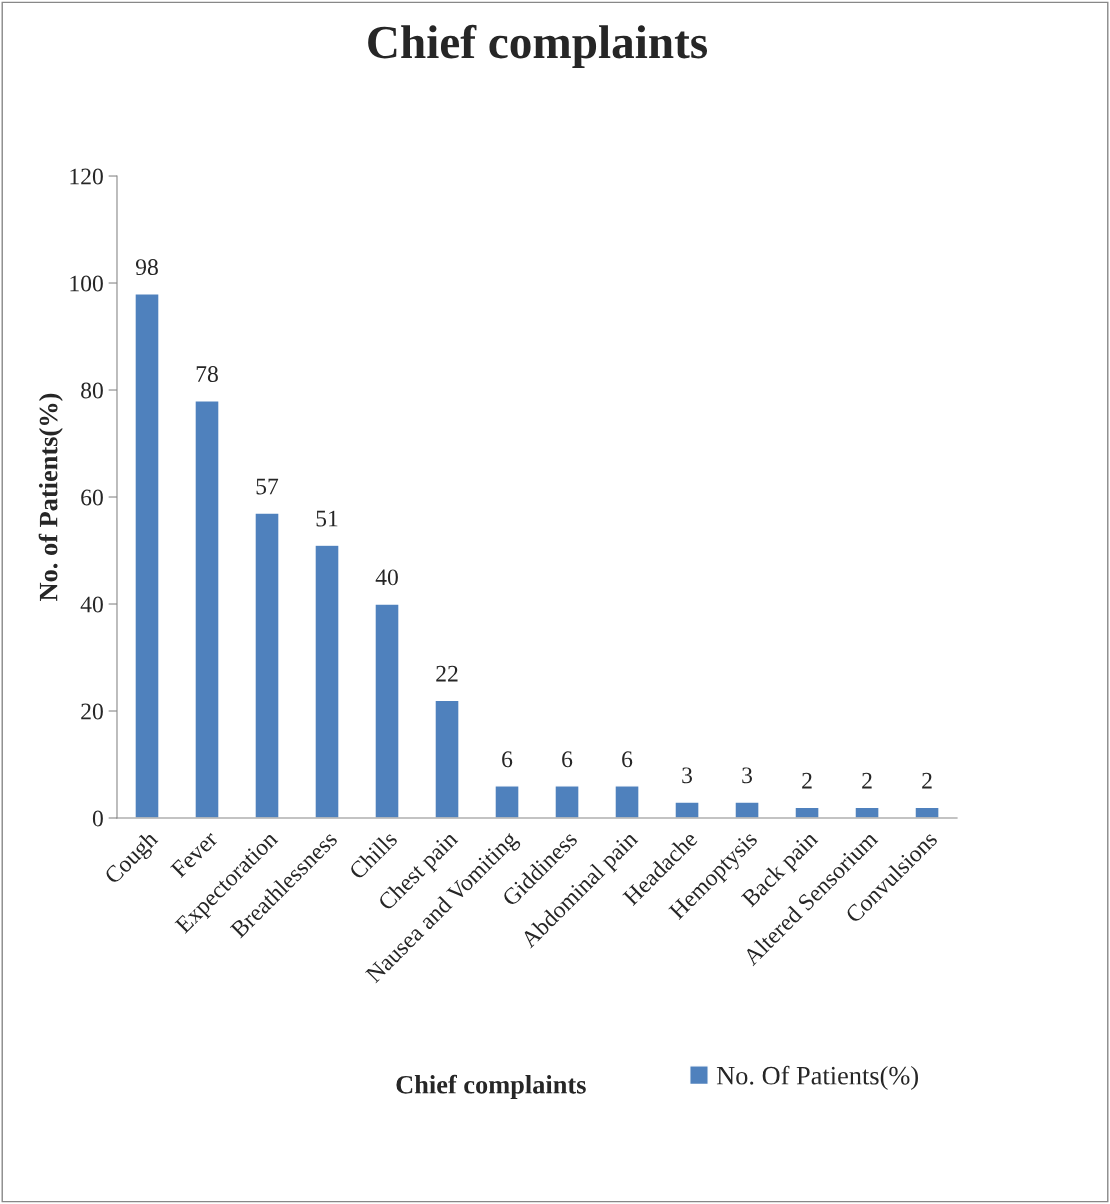  What do you see at coordinates (817, 1077) in the screenshot?
I see `legend-label: No. Of Patients(%)` at bounding box center [817, 1077].